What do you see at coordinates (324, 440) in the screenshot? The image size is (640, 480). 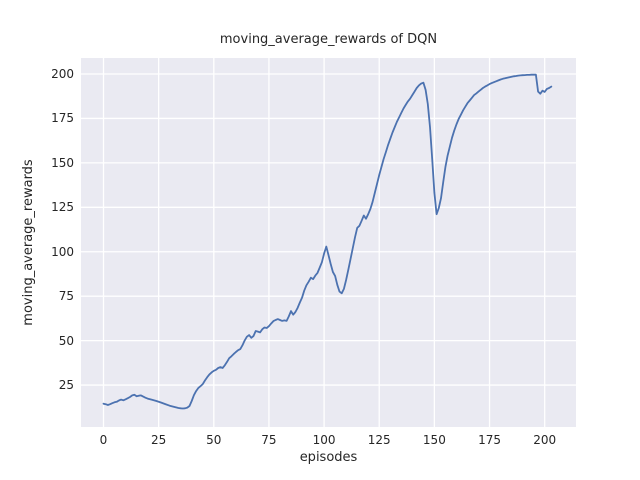 I see `x-tick-label: 100` at bounding box center [324, 440].